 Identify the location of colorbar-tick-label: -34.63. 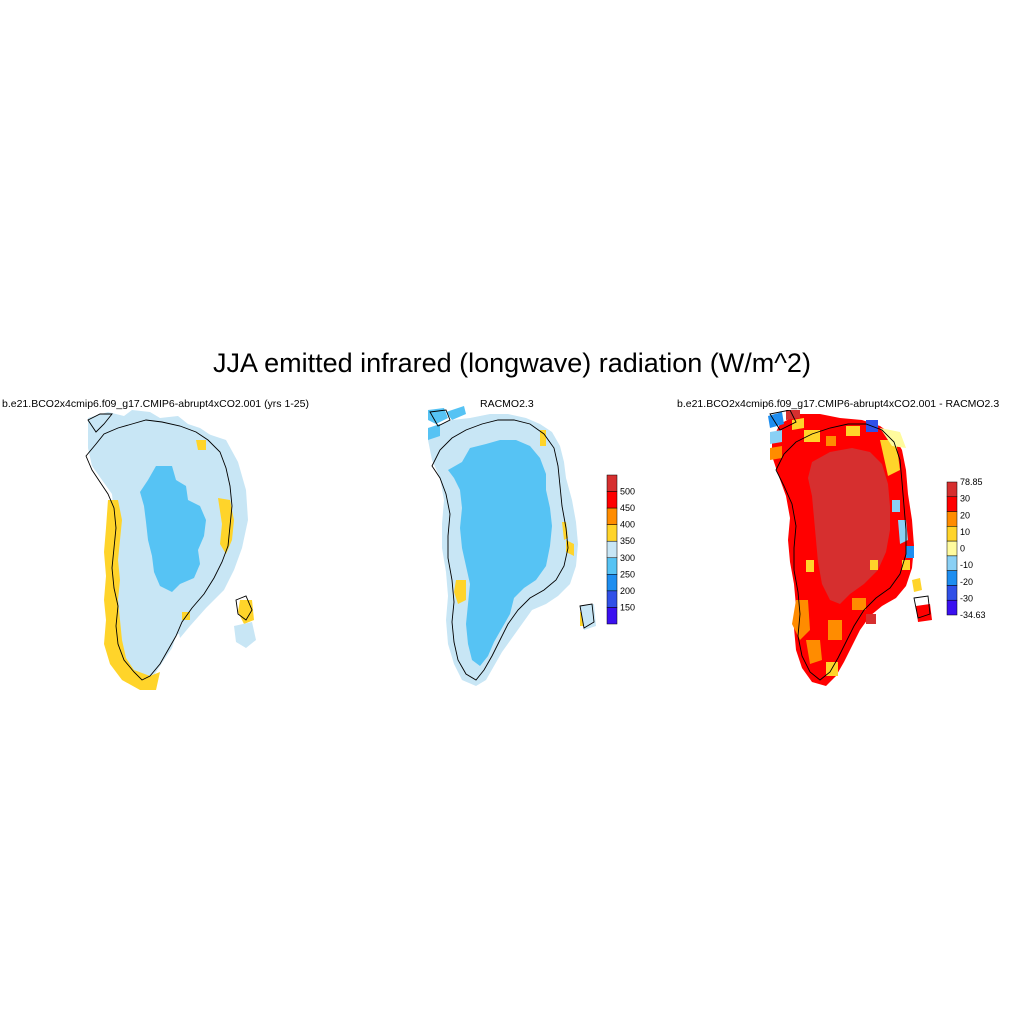
(973, 615).